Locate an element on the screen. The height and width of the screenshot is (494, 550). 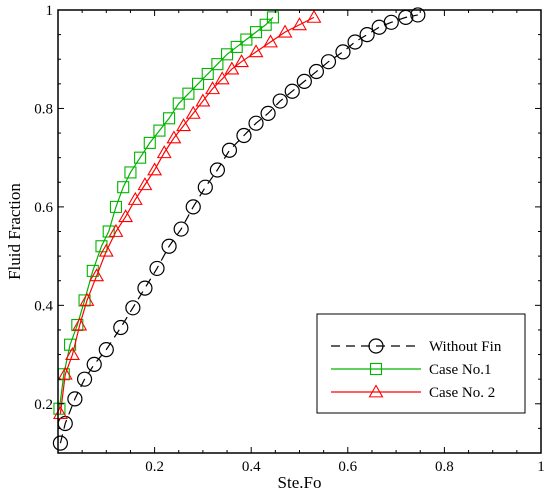
x-tick-label: 0.4 is located at coordinates (251, 467).